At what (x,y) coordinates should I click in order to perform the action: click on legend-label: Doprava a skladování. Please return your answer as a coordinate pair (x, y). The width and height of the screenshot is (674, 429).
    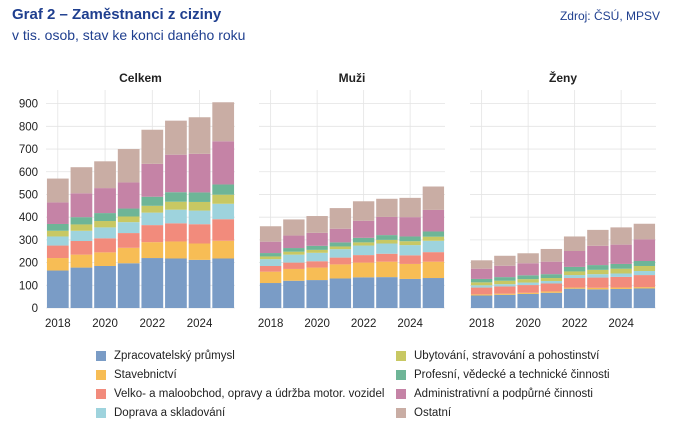
    Looking at the image, I should click on (170, 413).